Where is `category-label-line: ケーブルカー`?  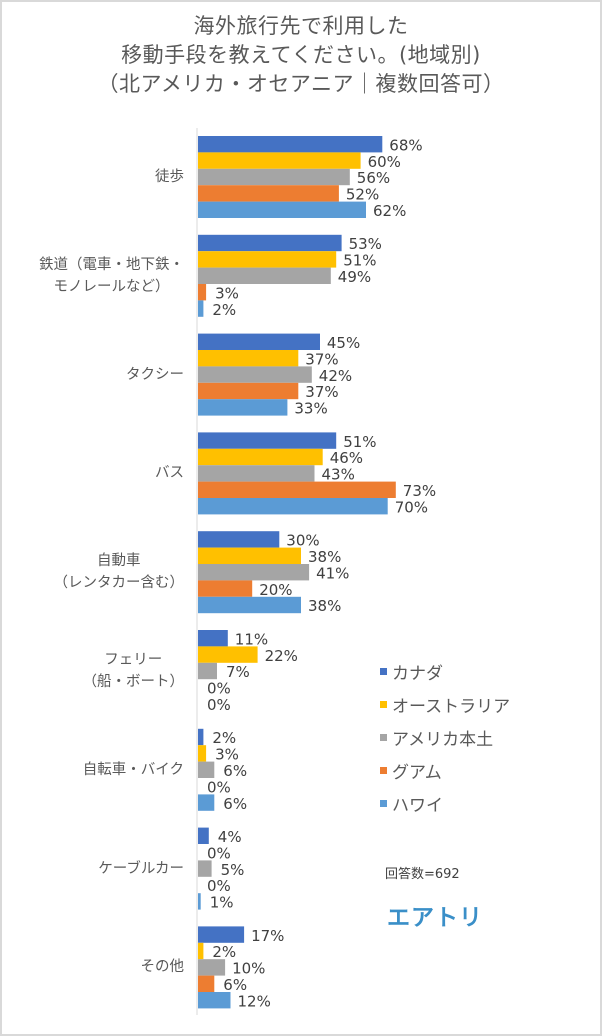 category-label-line: ケーブルカー is located at coordinates (141, 868).